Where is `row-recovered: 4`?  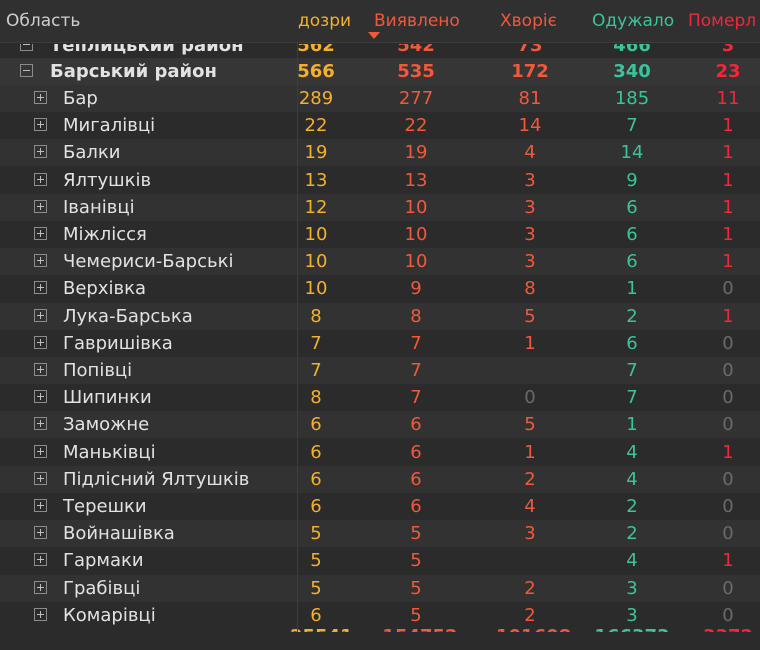 row-recovered: 4 is located at coordinates (632, 560).